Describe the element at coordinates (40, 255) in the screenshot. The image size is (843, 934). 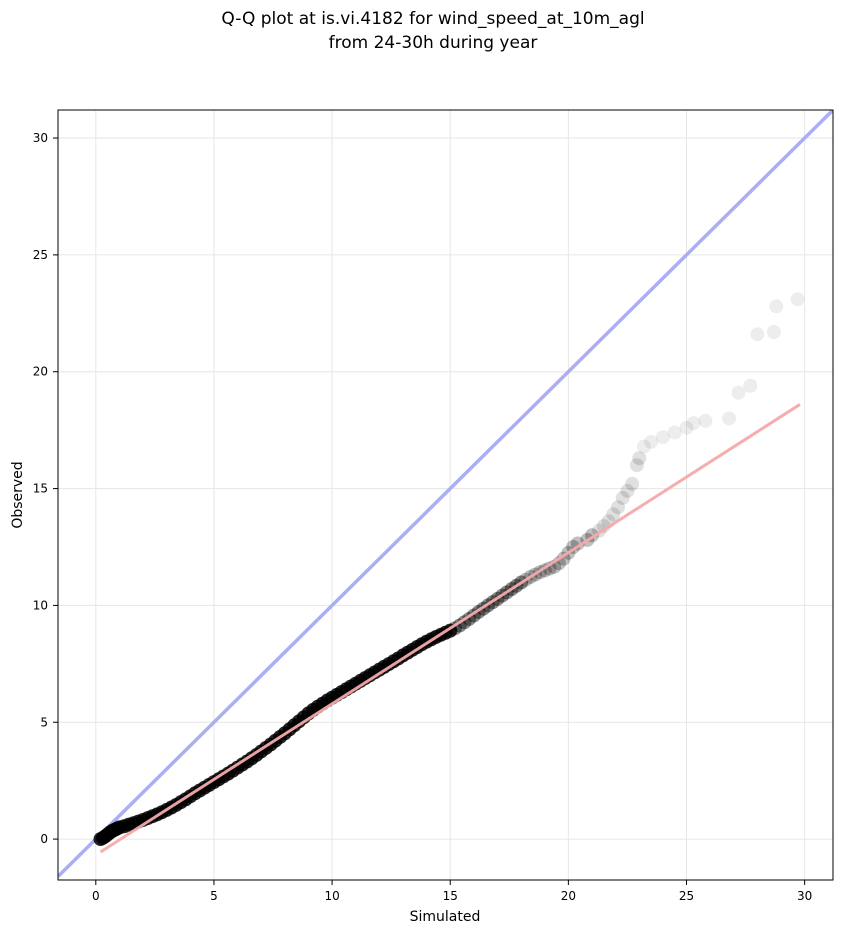
I see `y-tick-label: 25` at that location.